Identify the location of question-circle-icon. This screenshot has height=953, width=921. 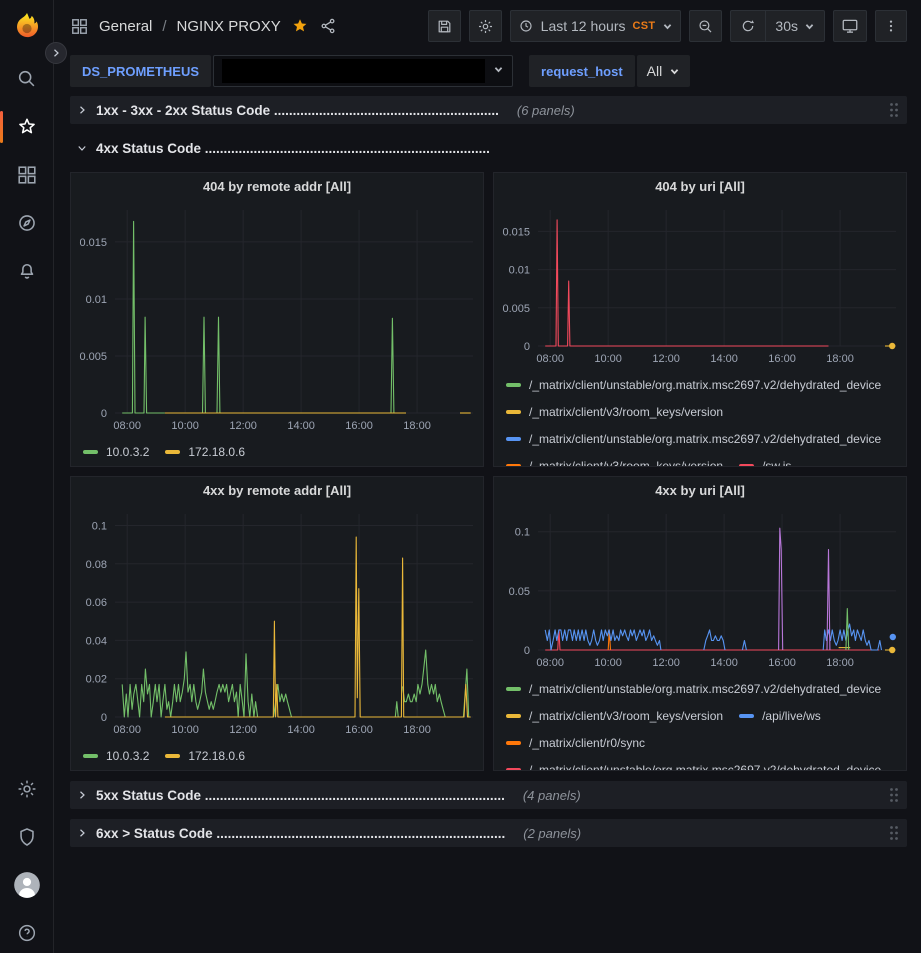
(26, 933).